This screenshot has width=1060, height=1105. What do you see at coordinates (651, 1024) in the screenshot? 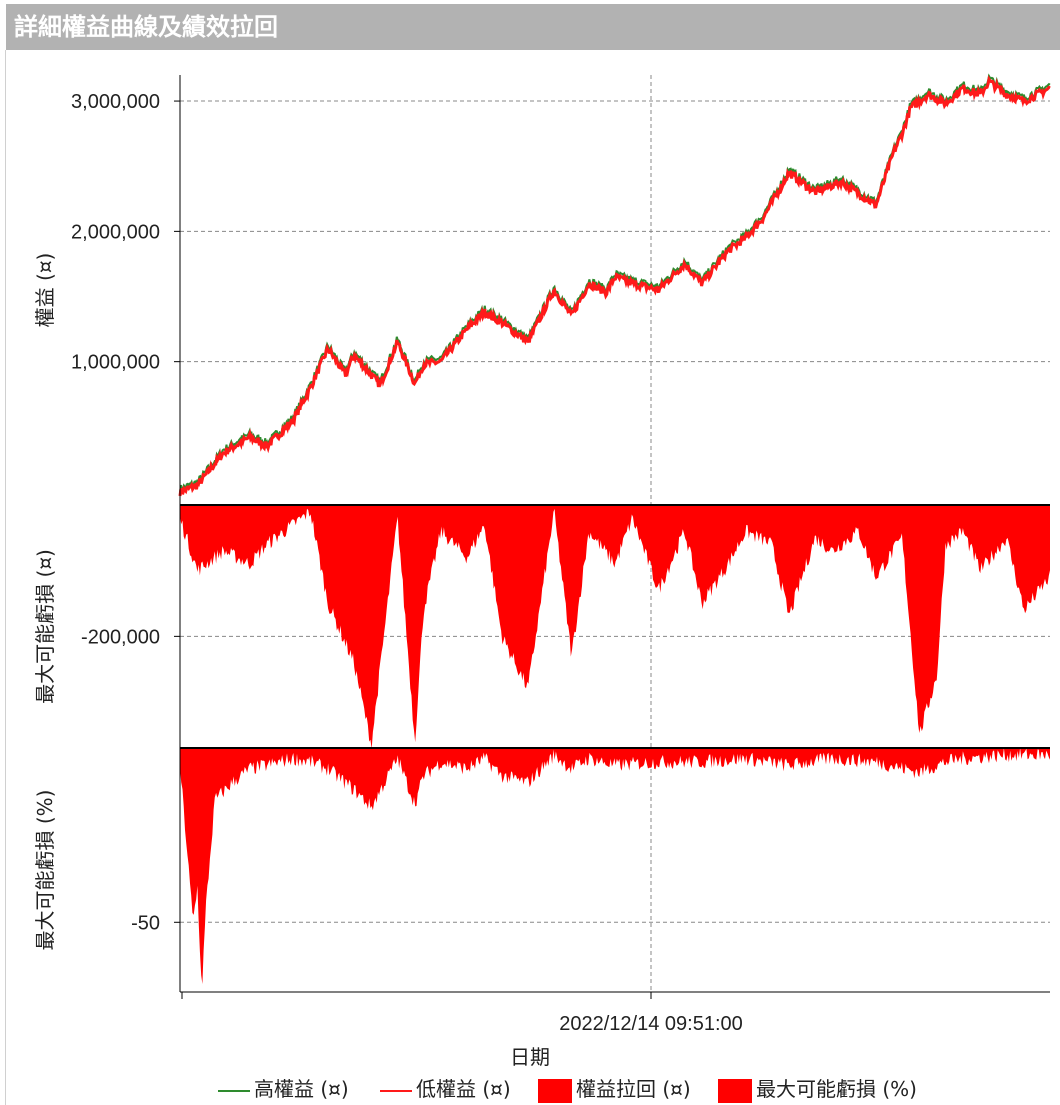
I see `x-tick-label: 2022/12/14 09:51:00` at bounding box center [651, 1024].